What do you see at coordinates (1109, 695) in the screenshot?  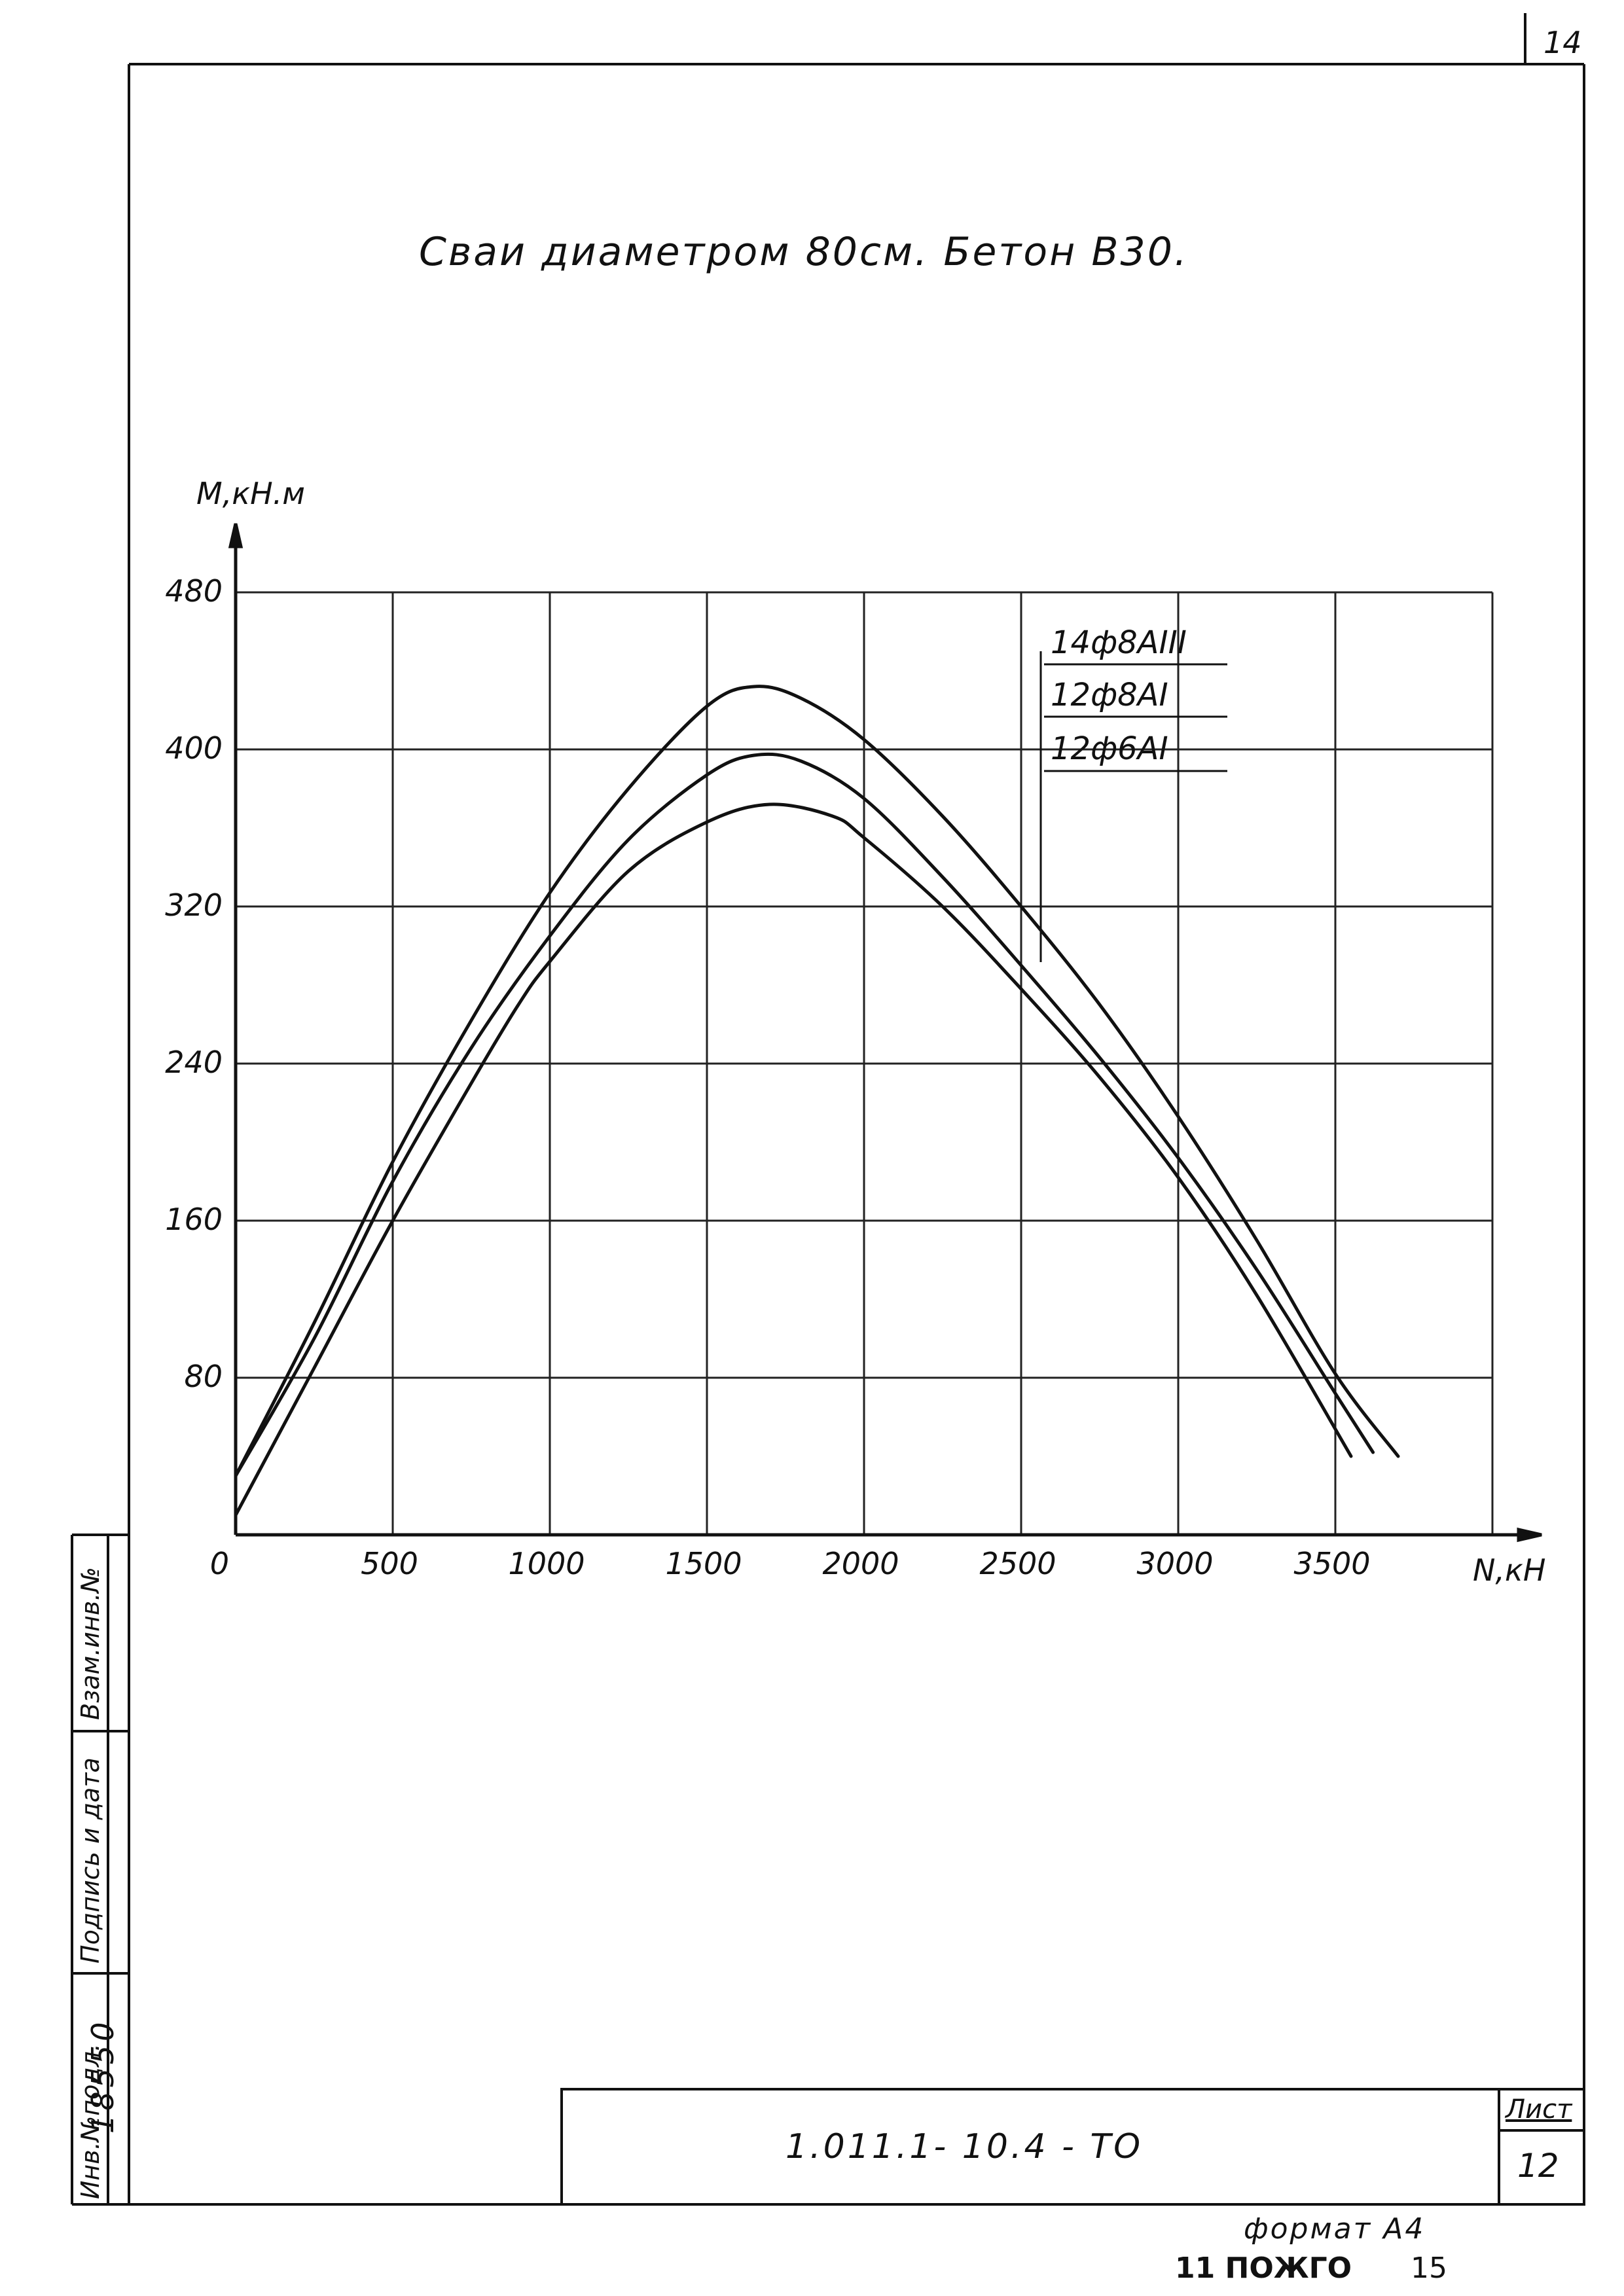 I see `legend-entry-12f8a1: 12ф8АI` at bounding box center [1109, 695].